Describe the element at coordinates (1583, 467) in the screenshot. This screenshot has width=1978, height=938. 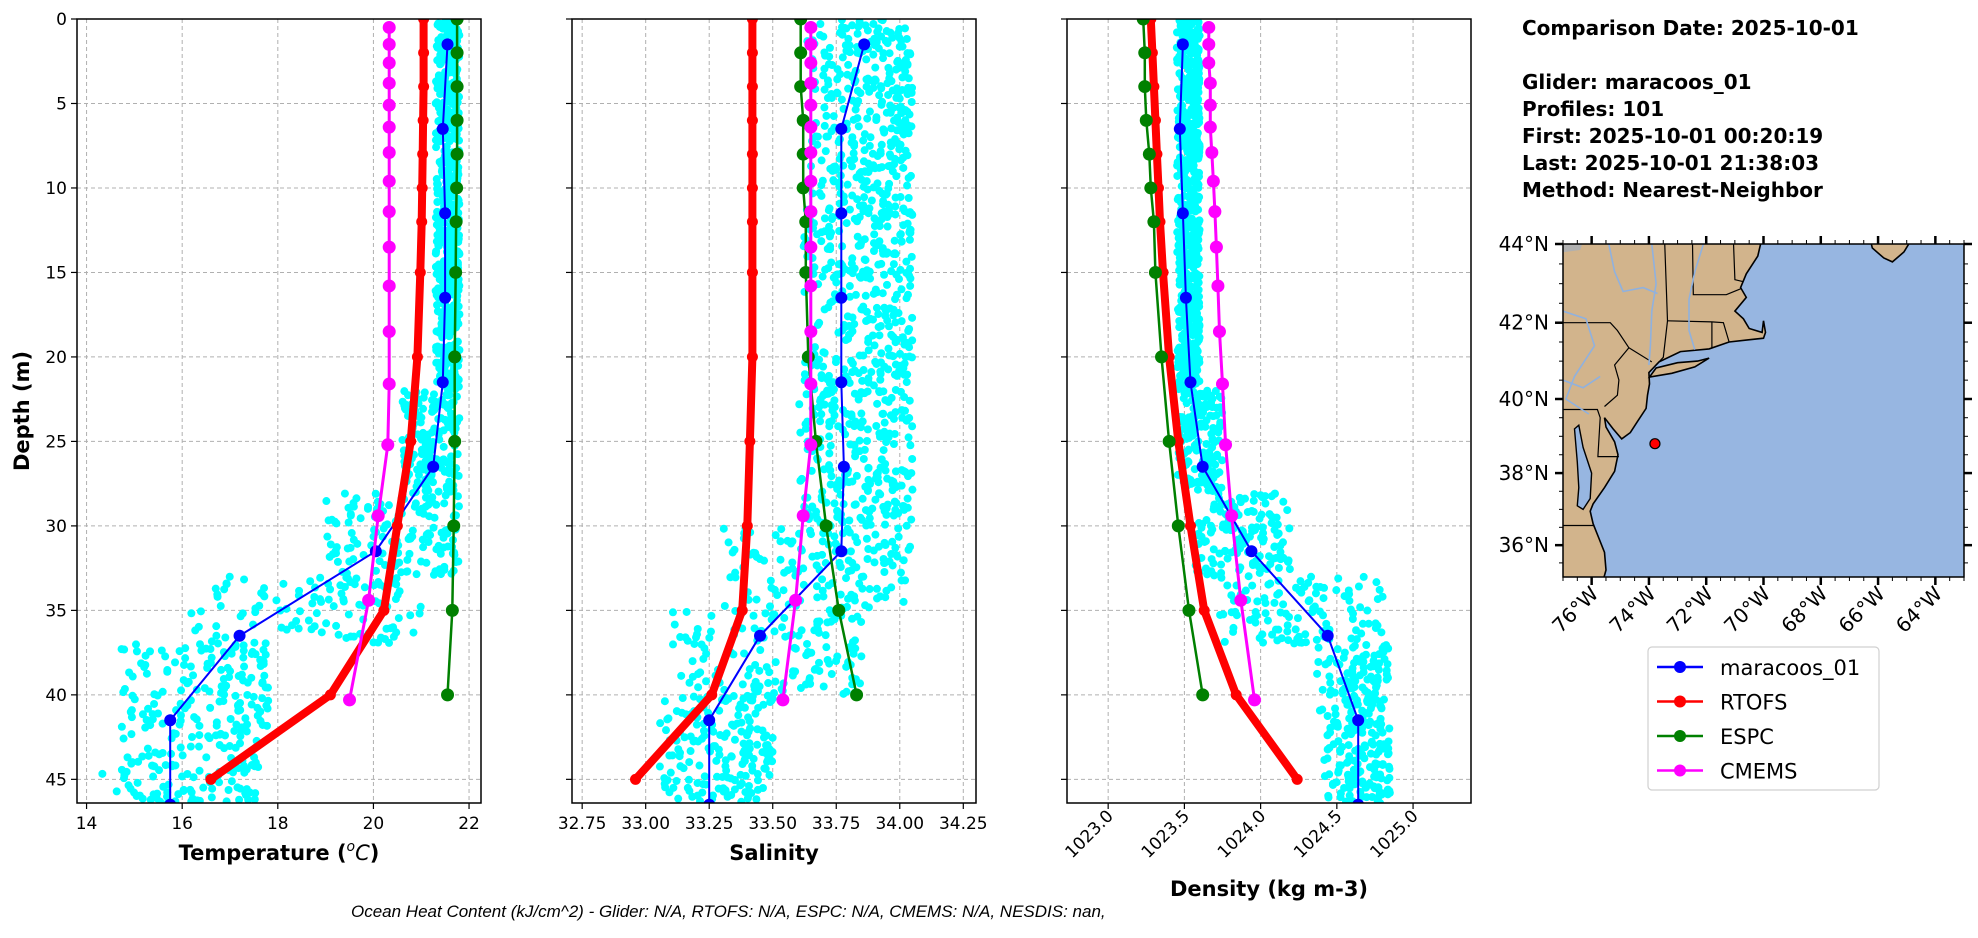
I see `chesapeake-bay` at that location.